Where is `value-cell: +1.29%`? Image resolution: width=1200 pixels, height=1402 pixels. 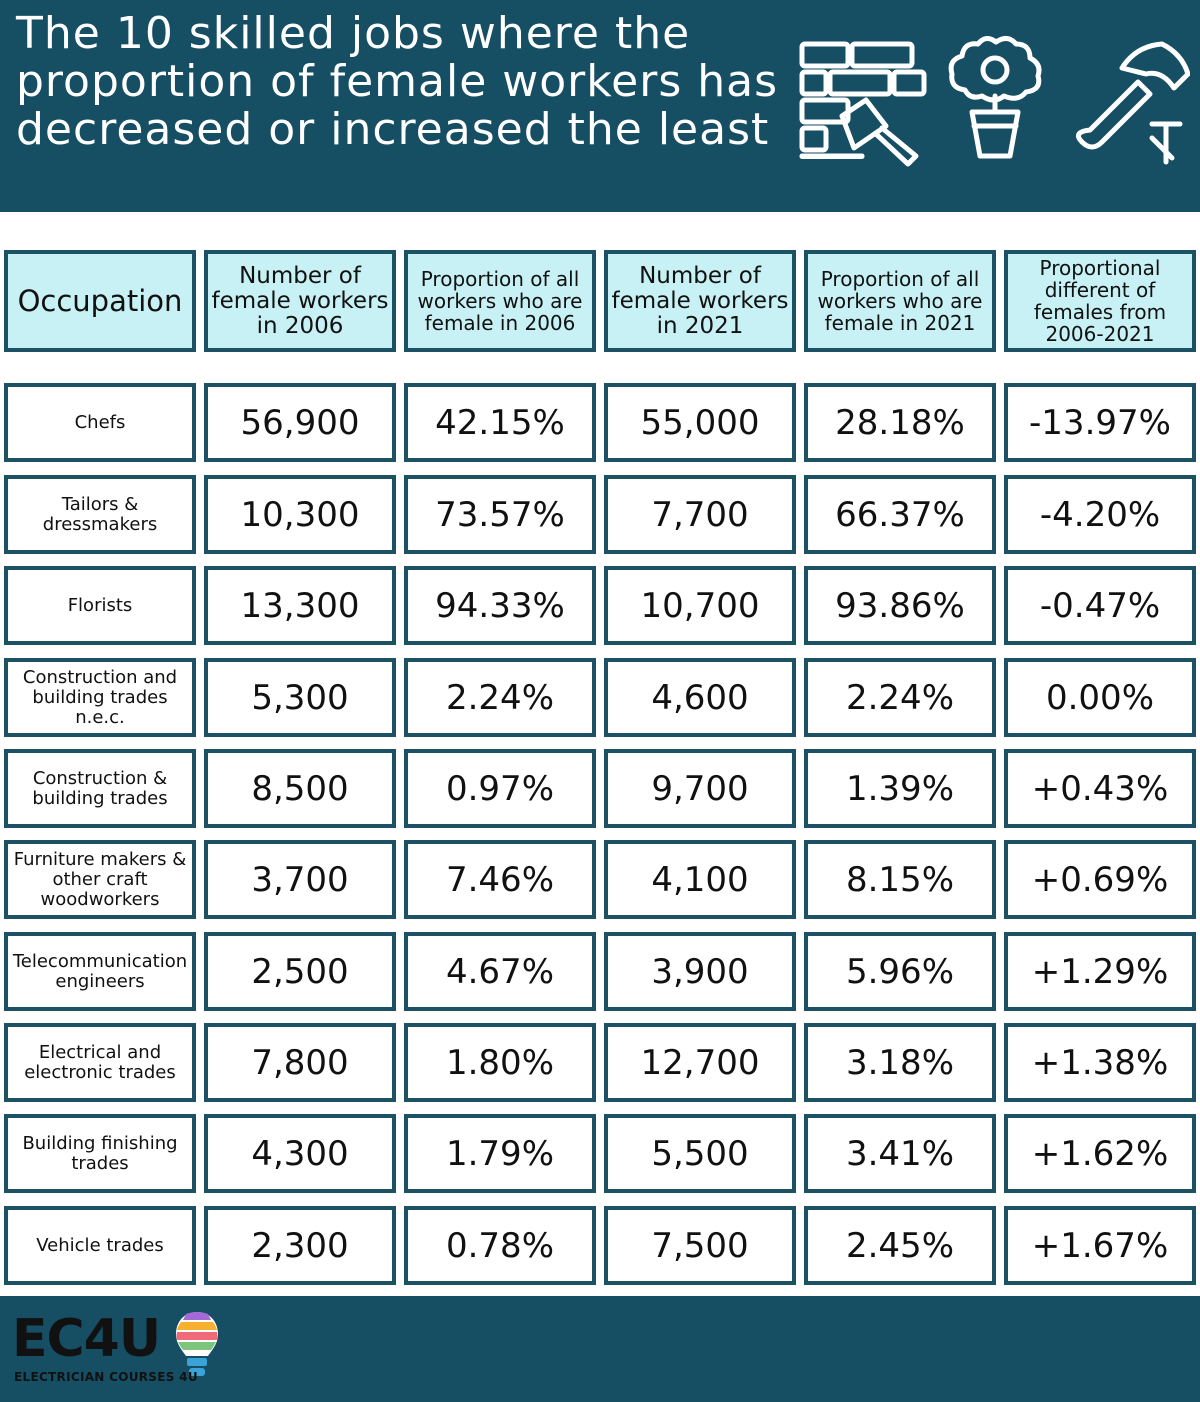 value-cell: +1.29% is located at coordinates (1100, 971).